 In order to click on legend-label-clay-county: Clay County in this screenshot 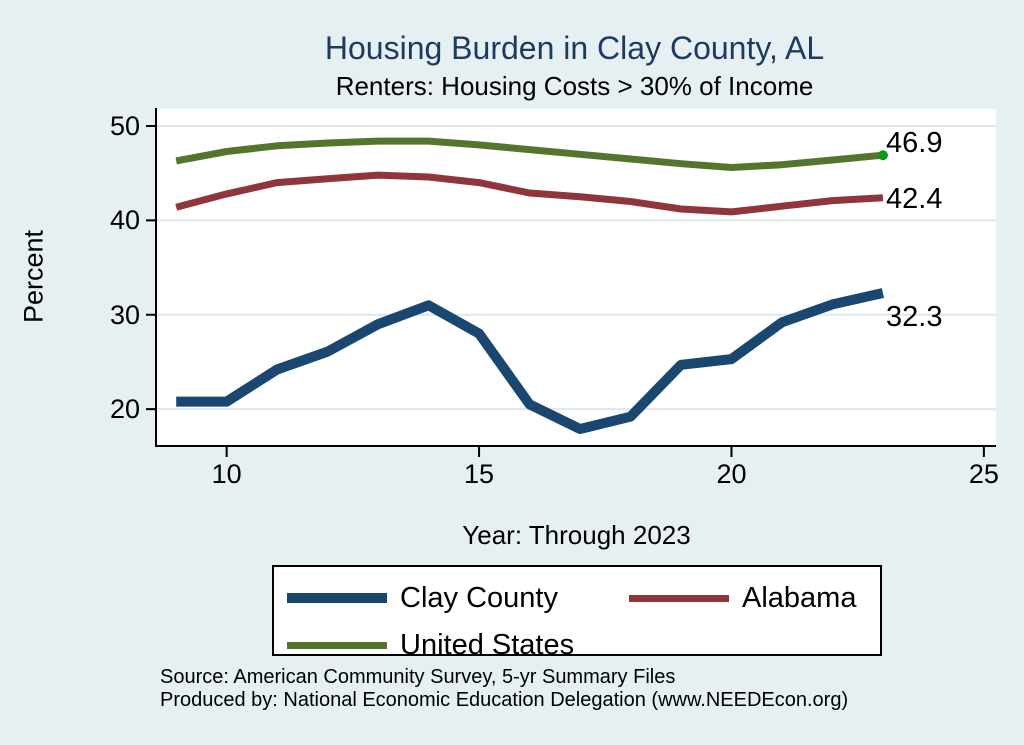, I will do `click(479, 597)`.